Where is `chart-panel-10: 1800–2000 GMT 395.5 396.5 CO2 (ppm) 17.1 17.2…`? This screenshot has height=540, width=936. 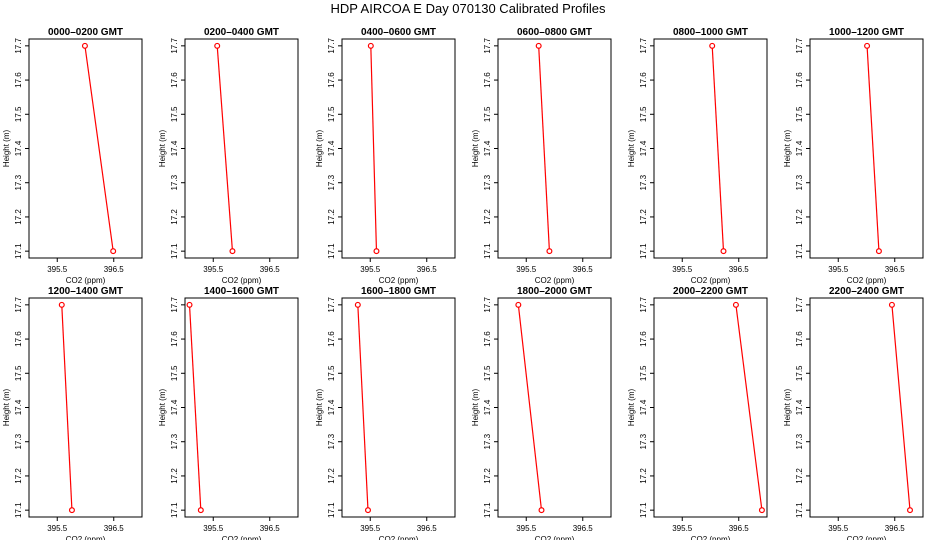 chart-panel-10: 1800–2000 GMT 395.5 396.5 CO2 (ppm) 17.1 17.2… is located at coordinates (541, 413).